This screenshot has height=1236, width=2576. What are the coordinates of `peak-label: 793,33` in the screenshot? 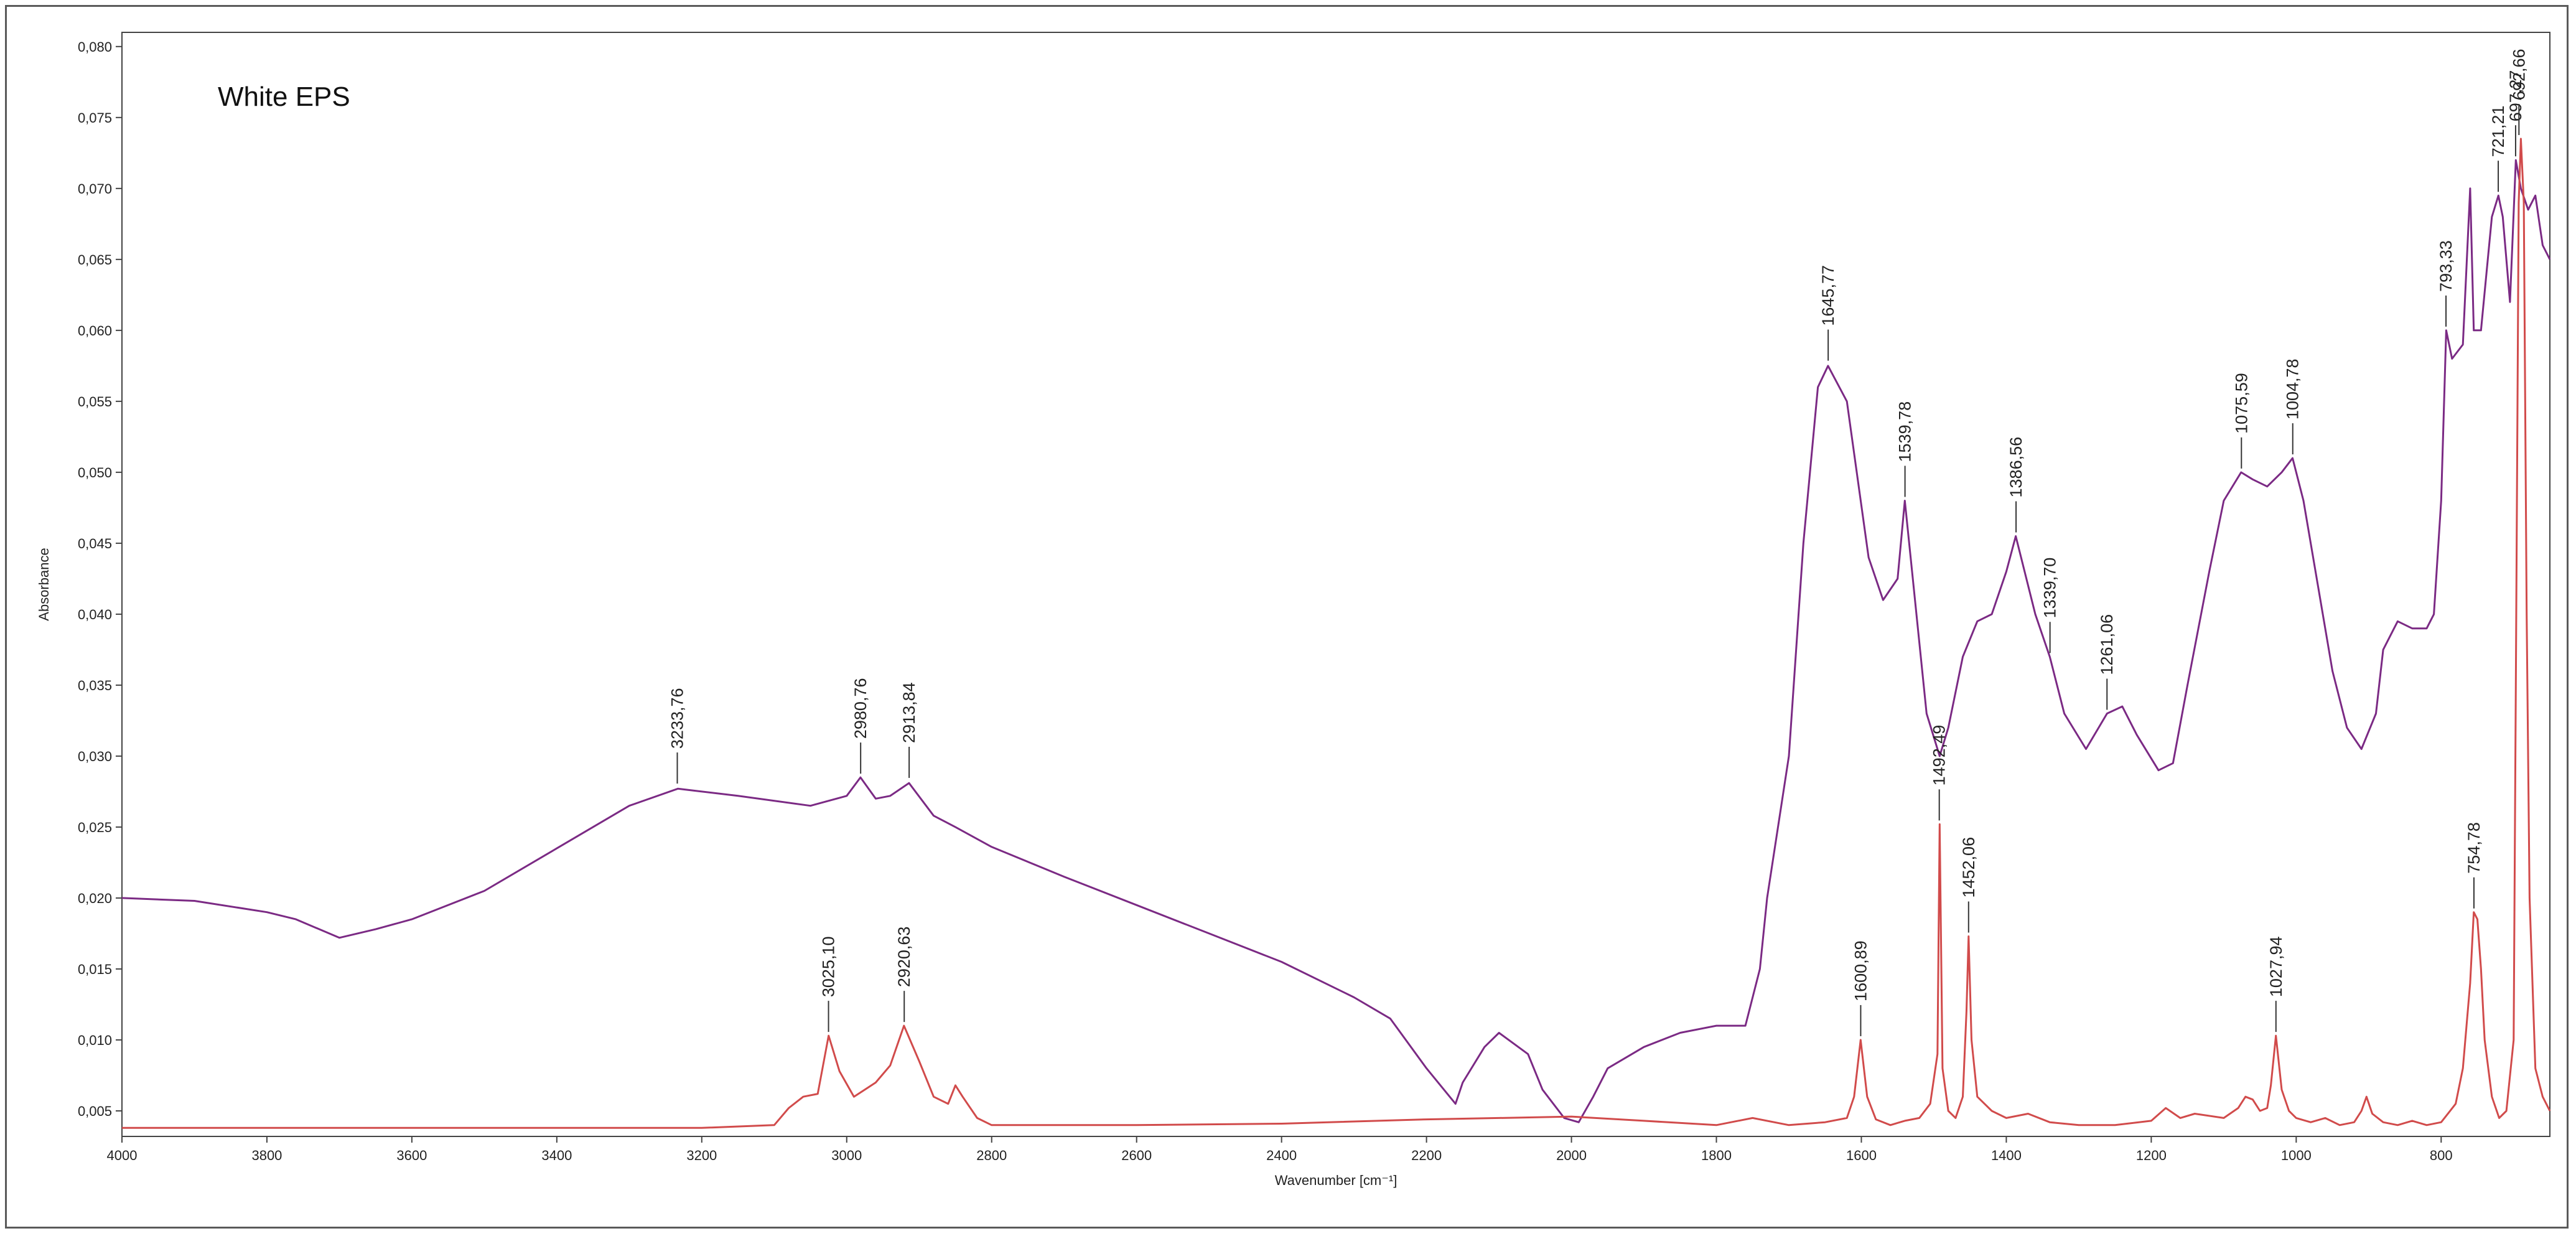 It's located at (2446, 266).